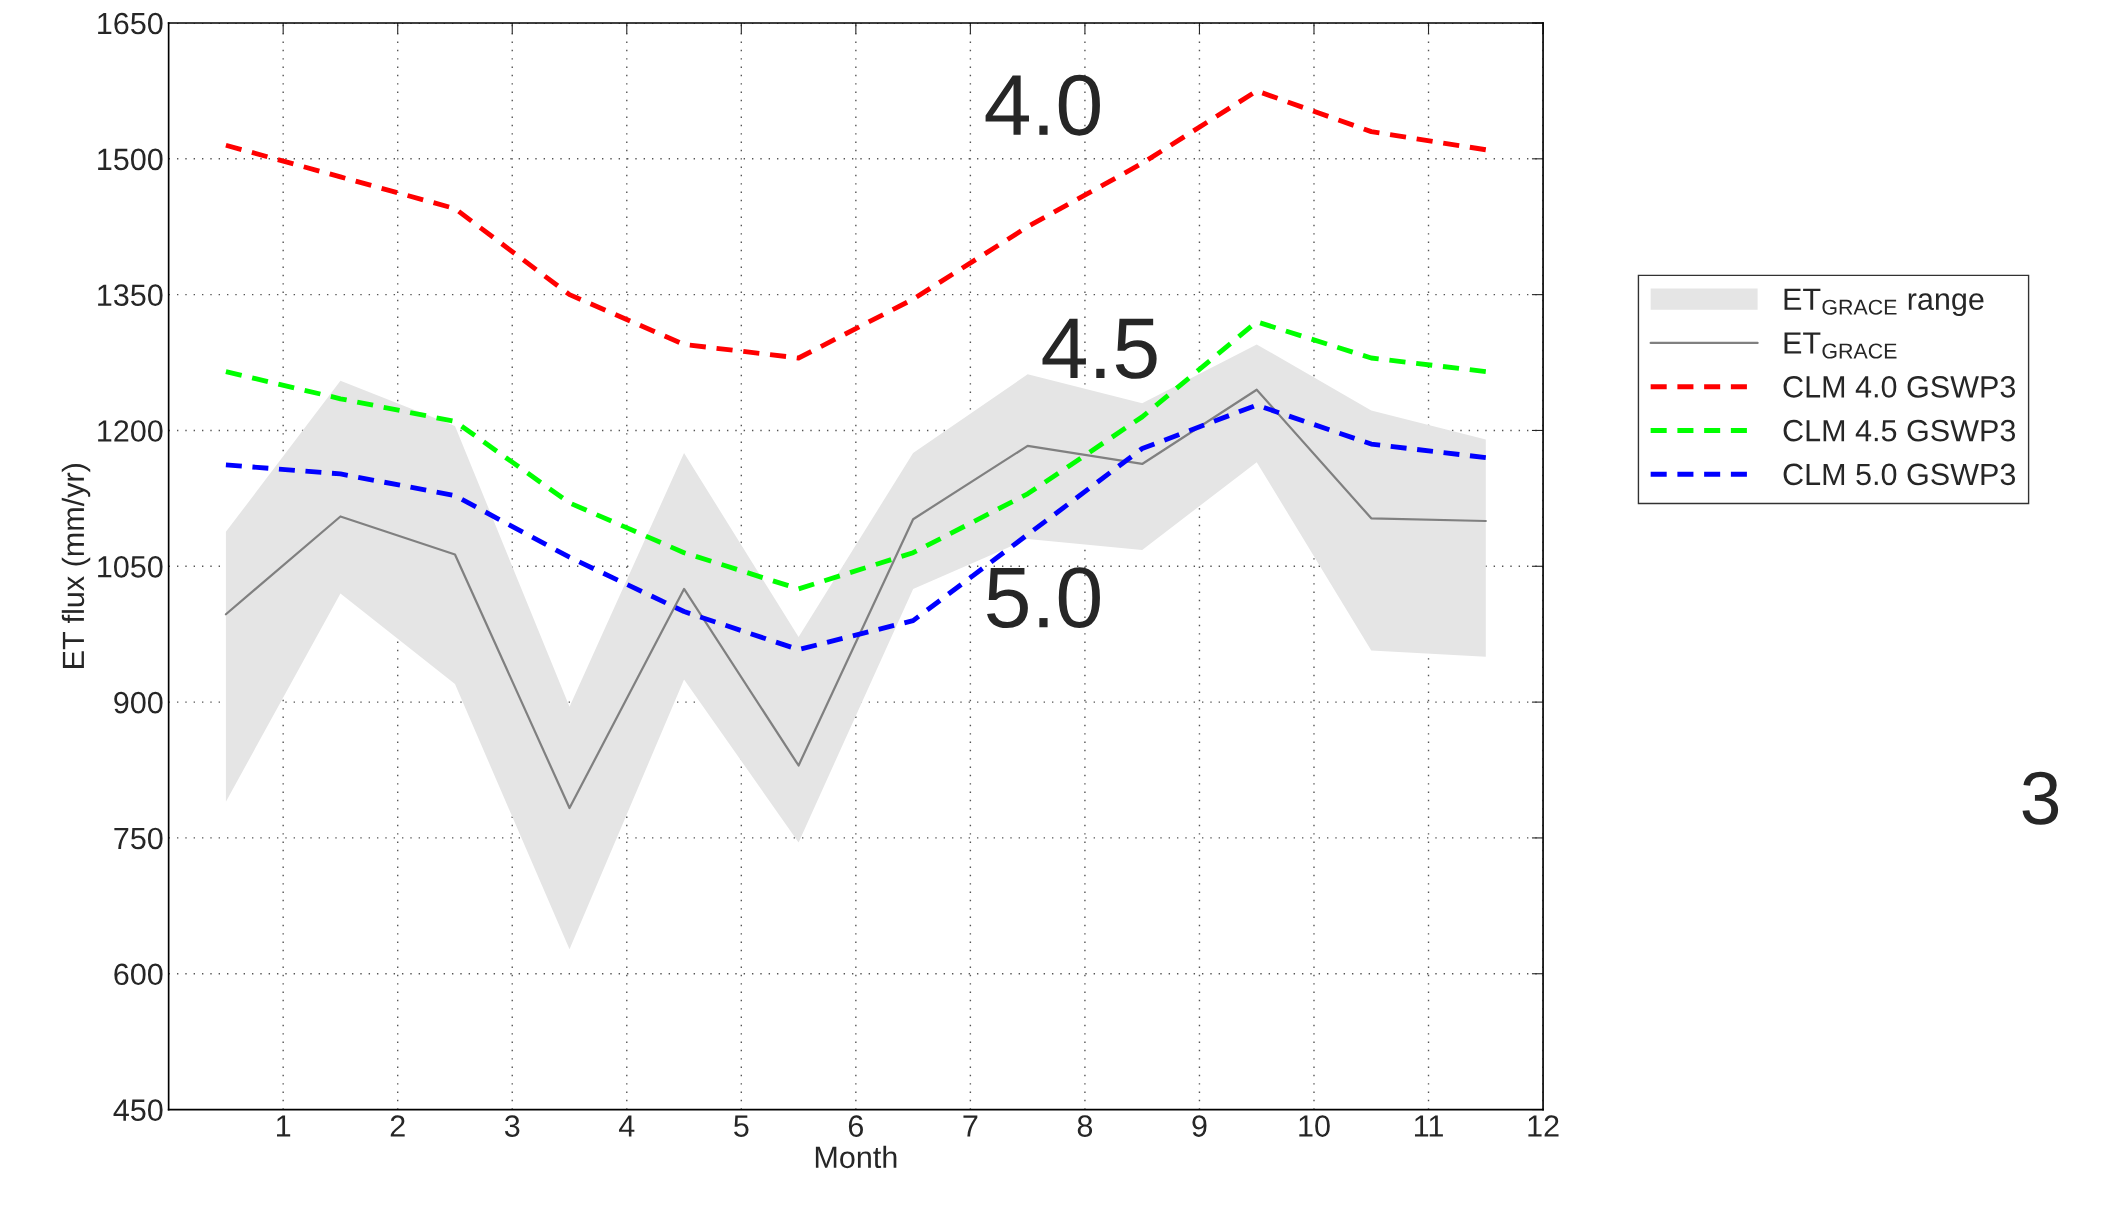 The width and height of the screenshot is (2108, 1210). I want to click on legend-label: ET$_{GRACE}$ range, so click(1884, 302).